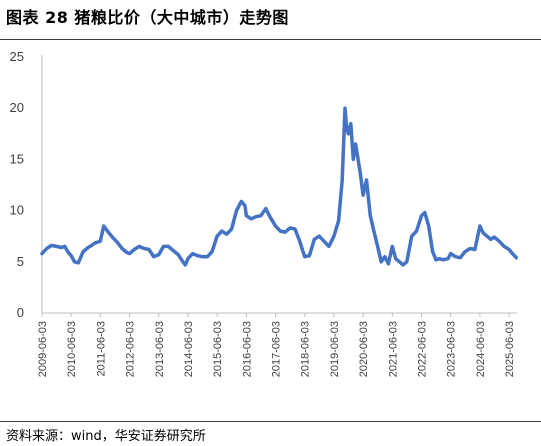 This screenshot has height=446, width=541. What do you see at coordinates (26, 184) in the screenshot?
I see `y-axis: 0 5 10 15 20 25` at bounding box center [26, 184].